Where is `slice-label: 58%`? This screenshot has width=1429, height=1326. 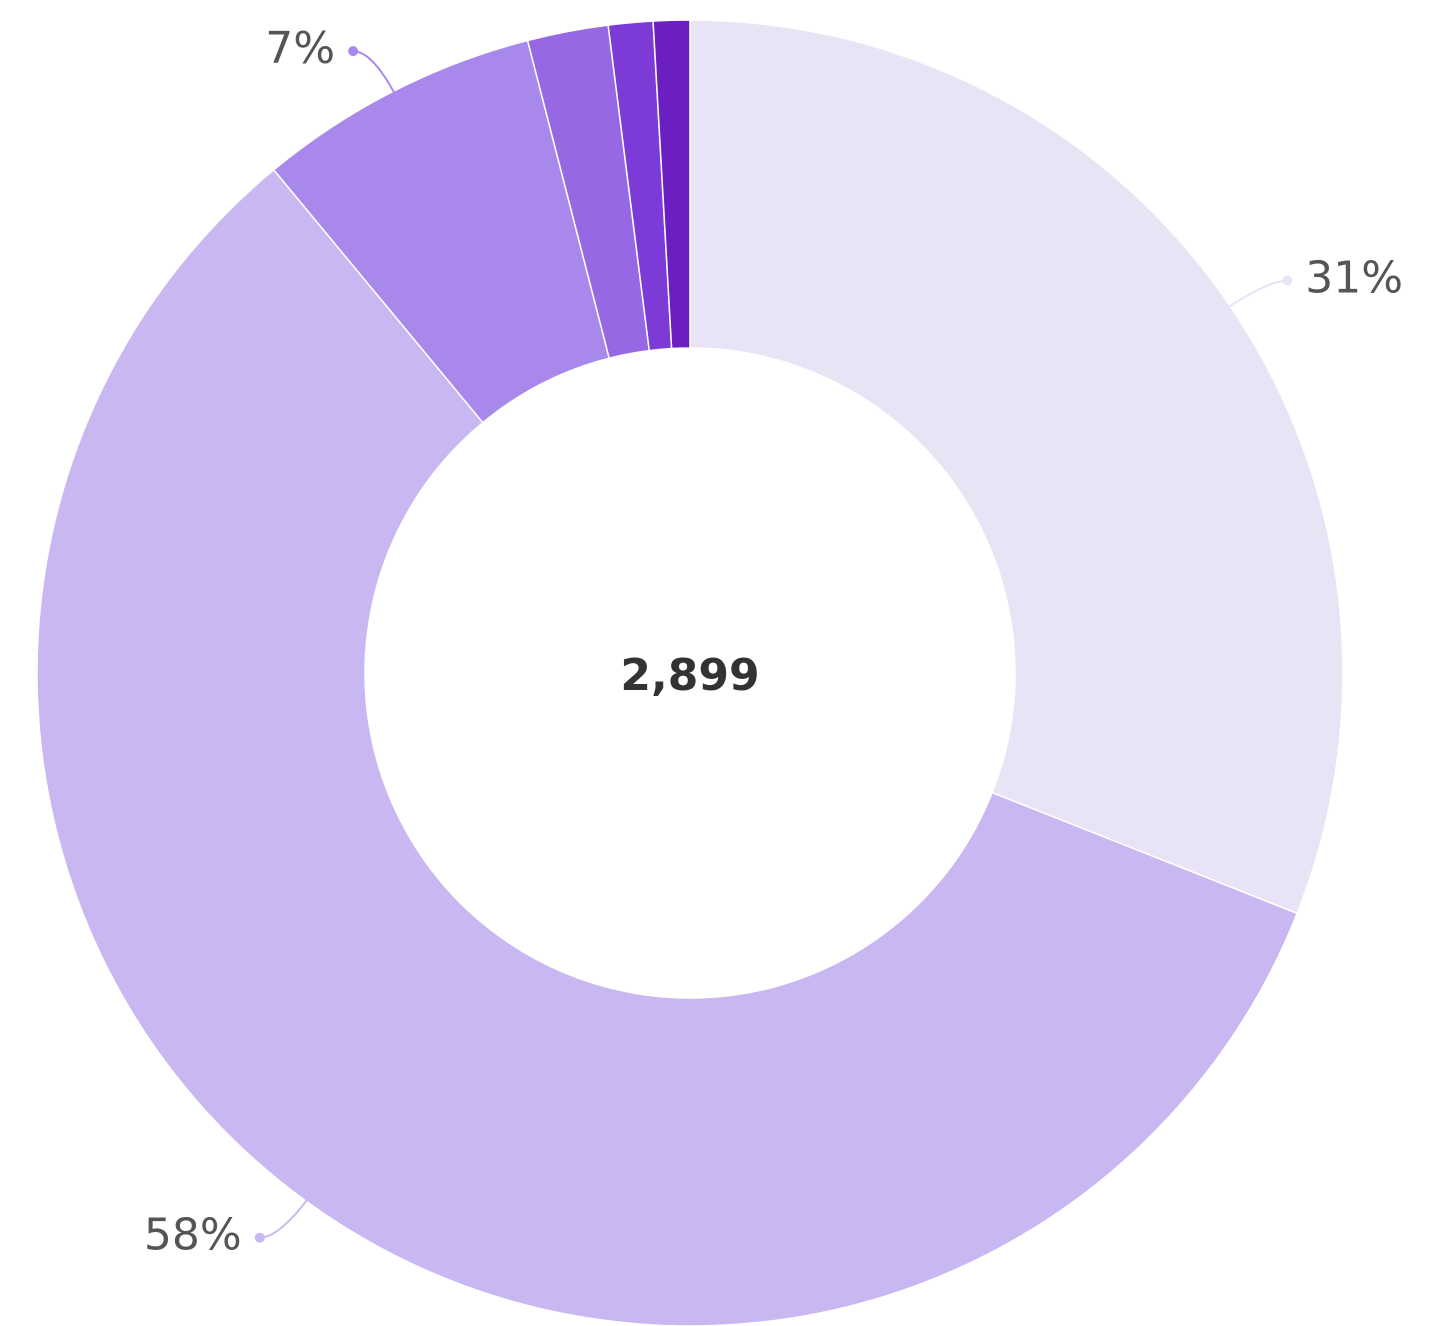
slice-label: 58% is located at coordinates (193, 1235).